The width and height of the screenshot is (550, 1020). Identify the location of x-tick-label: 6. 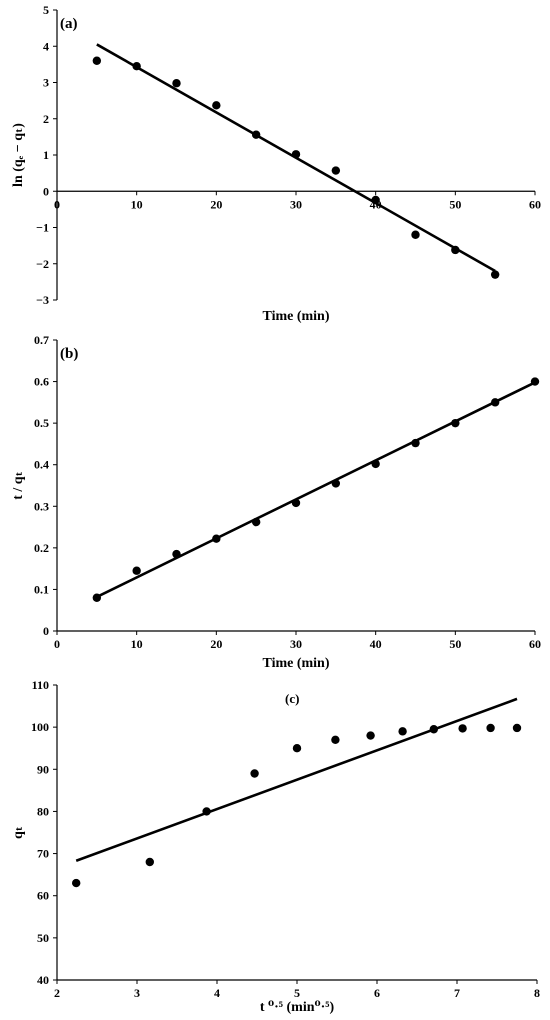
(377, 993).